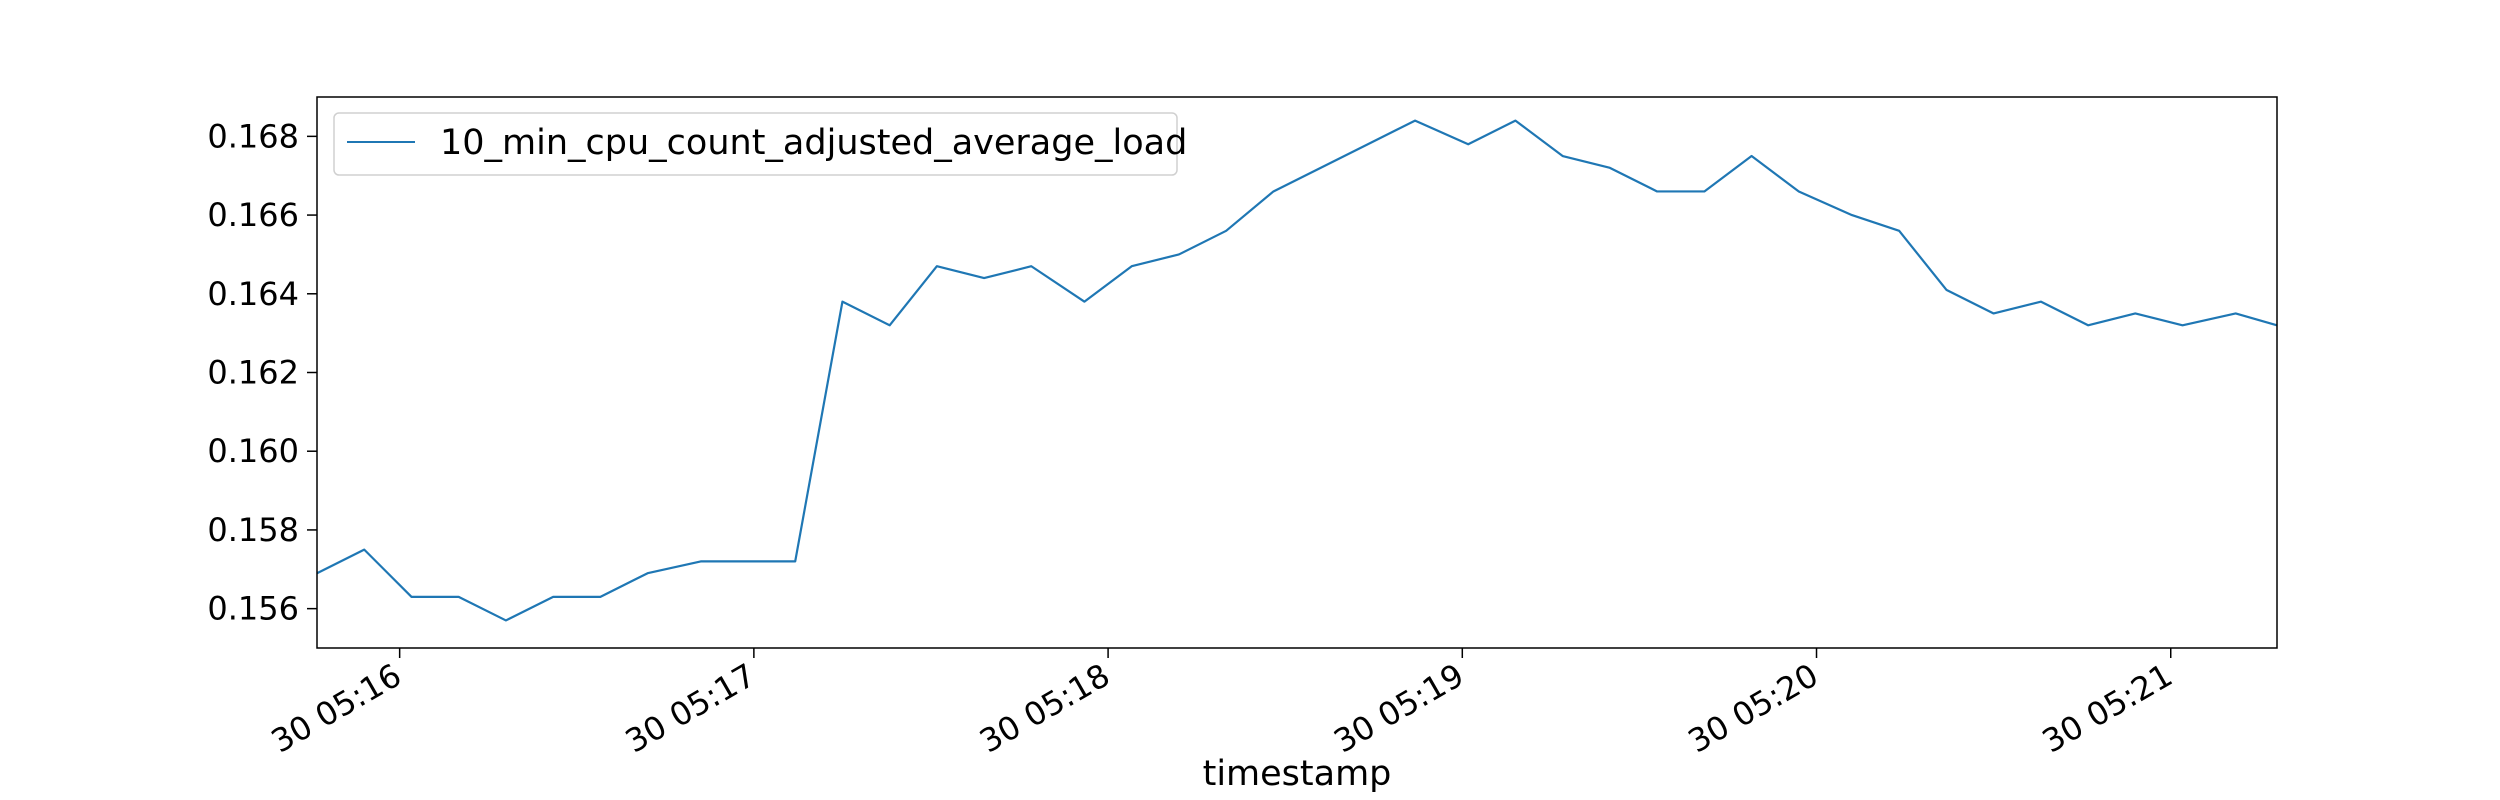  Describe the element at coordinates (253, 530) in the screenshot. I see `y-tick-label: 0.158` at that location.